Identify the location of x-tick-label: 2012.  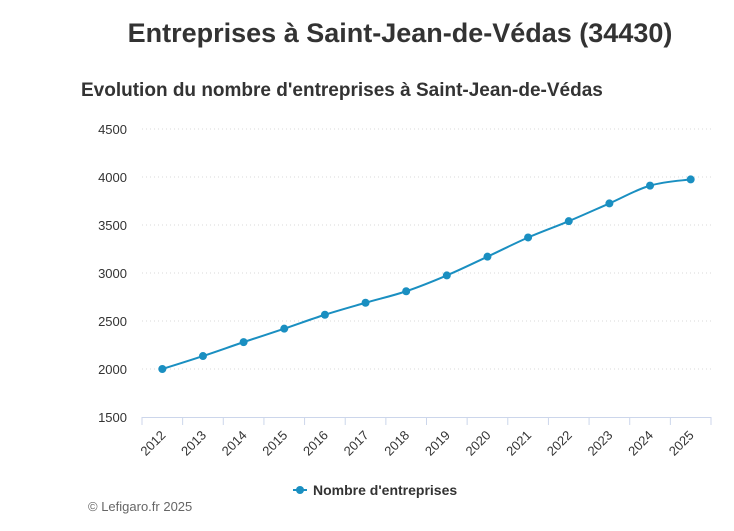
(152, 443).